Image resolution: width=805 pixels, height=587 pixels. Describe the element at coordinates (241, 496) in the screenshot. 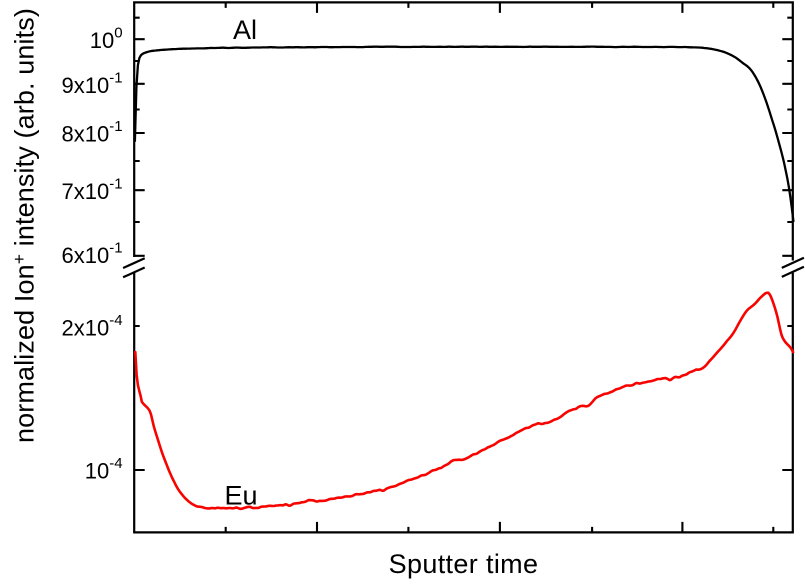

I see `svg-text: Eu` at that location.